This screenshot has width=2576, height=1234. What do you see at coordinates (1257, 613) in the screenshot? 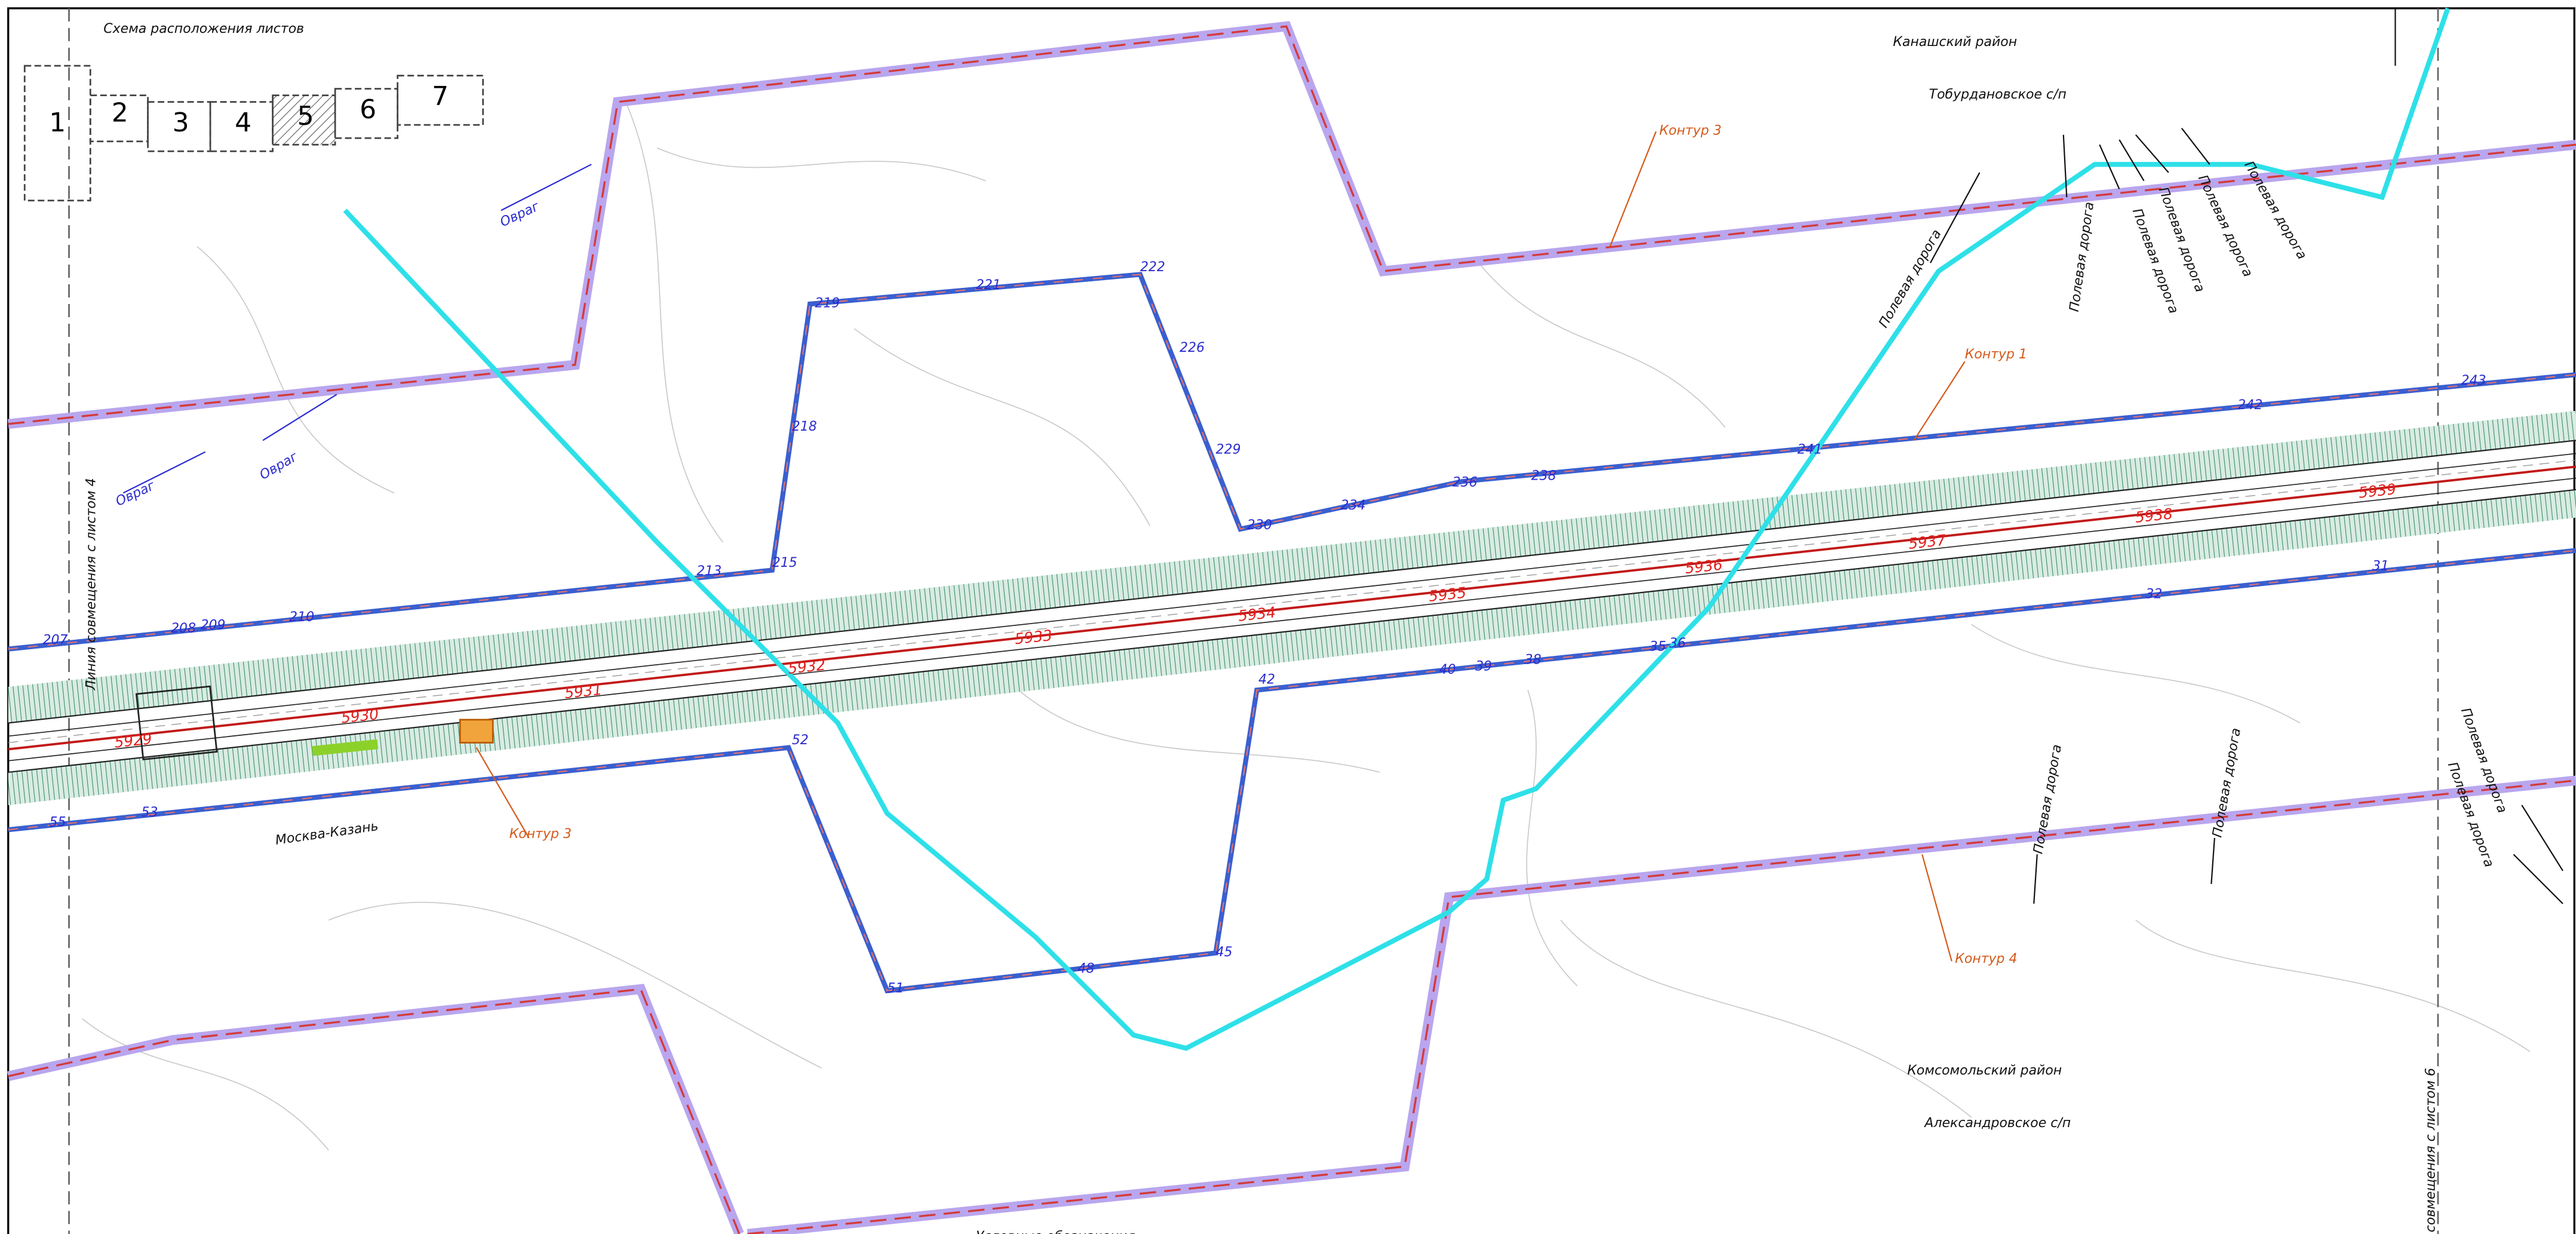
I see `picket-label: 5934` at bounding box center [1257, 613].